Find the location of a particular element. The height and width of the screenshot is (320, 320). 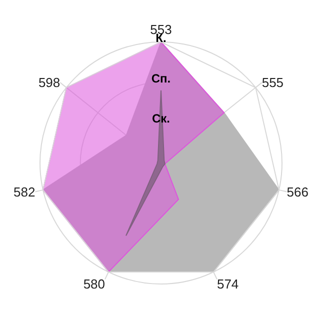

spoke-label: 580 is located at coordinates (94, 284).